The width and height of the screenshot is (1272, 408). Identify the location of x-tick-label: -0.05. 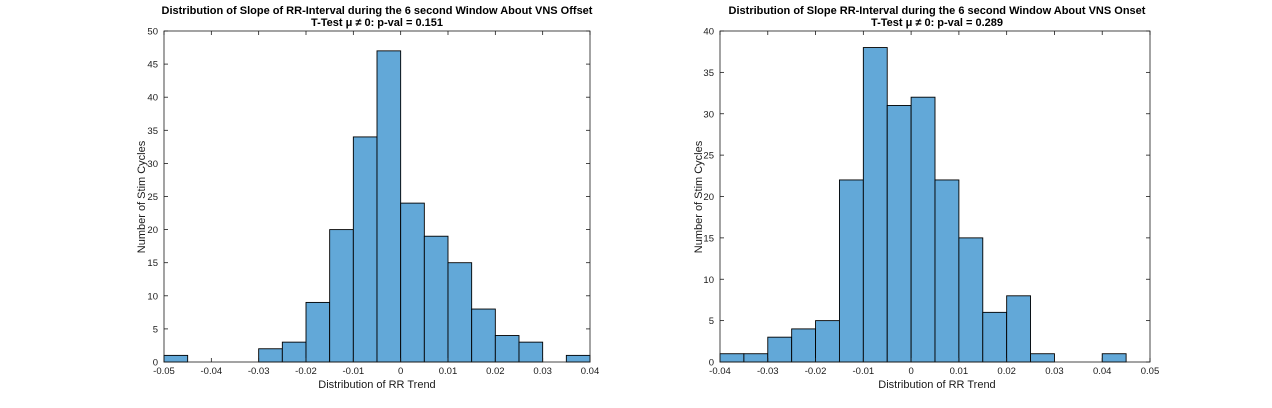
(164, 371).